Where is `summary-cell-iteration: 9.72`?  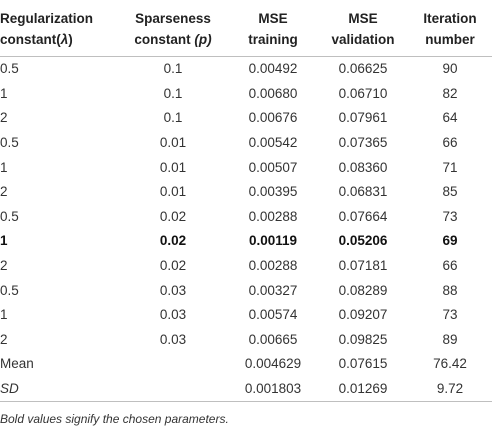 summary-cell-iteration: 9.72 is located at coordinates (450, 389).